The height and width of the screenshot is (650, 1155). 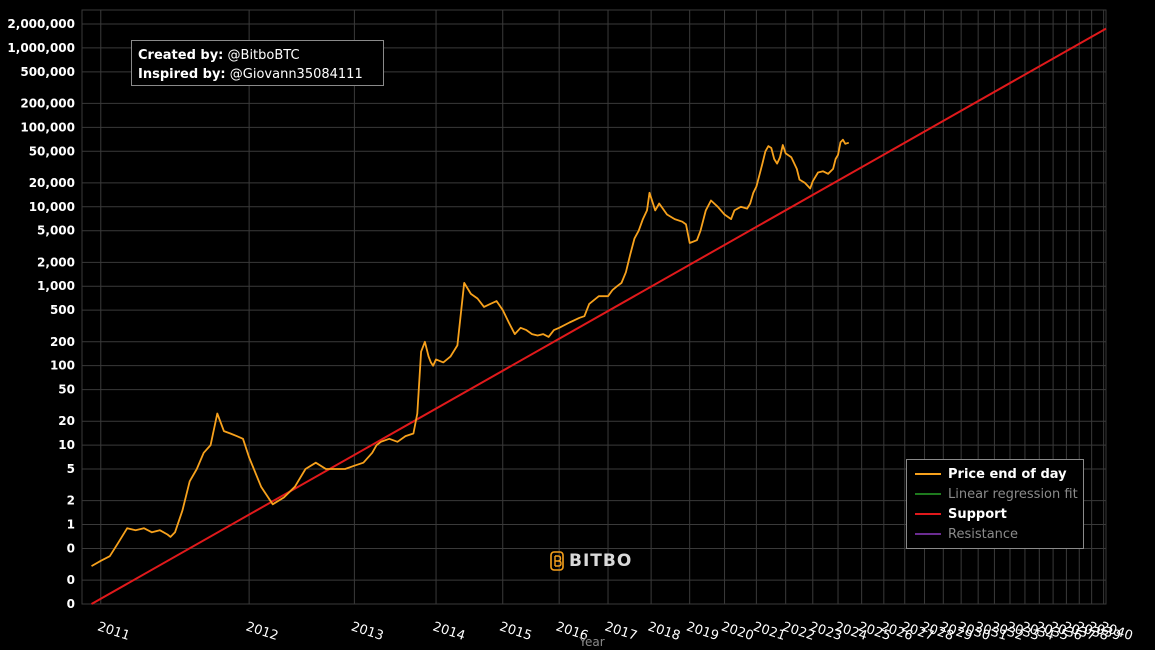 I want to click on legend-item-support: Support, so click(x=999, y=514).